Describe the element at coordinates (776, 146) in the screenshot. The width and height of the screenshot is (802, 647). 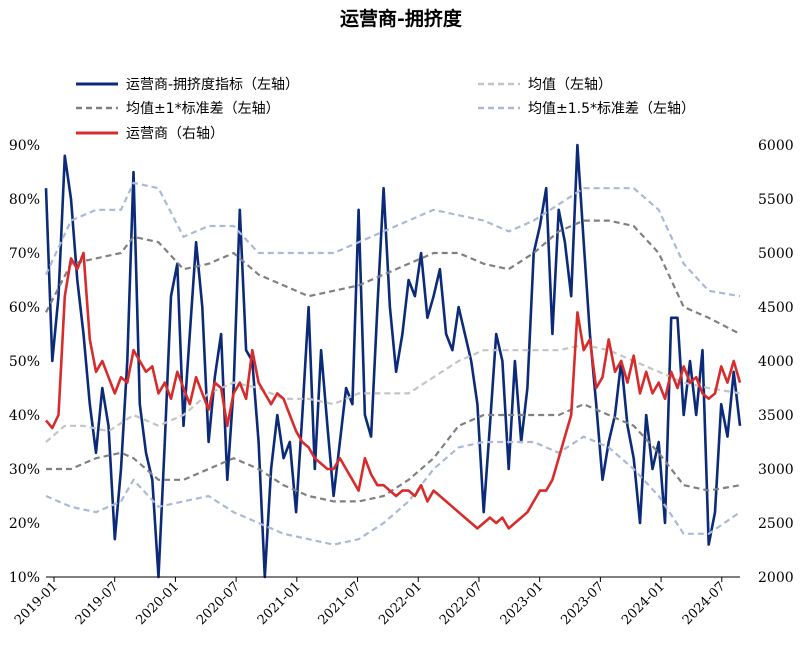
I see `y-right-tick-label: 6000` at that location.